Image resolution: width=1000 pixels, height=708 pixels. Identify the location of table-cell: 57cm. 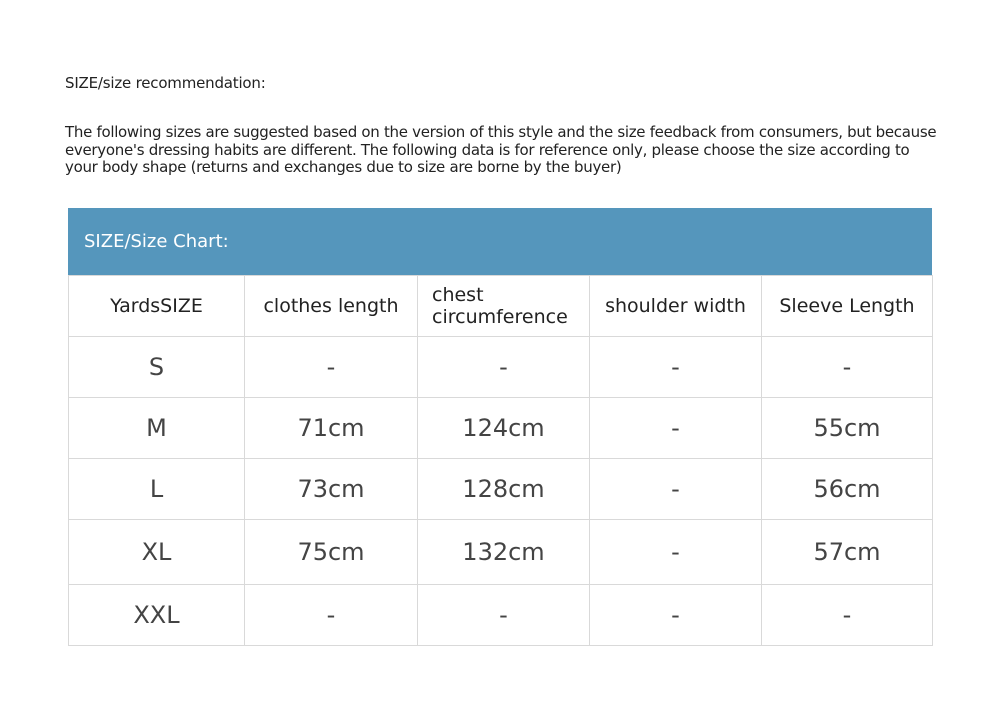
(847, 552).